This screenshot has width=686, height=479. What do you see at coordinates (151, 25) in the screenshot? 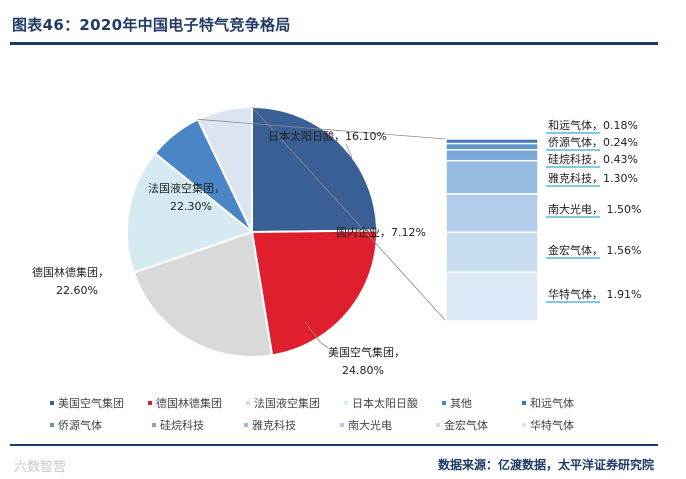
I see `chart-title: 图表46：2020年中国电子特气竞争格局` at bounding box center [151, 25].